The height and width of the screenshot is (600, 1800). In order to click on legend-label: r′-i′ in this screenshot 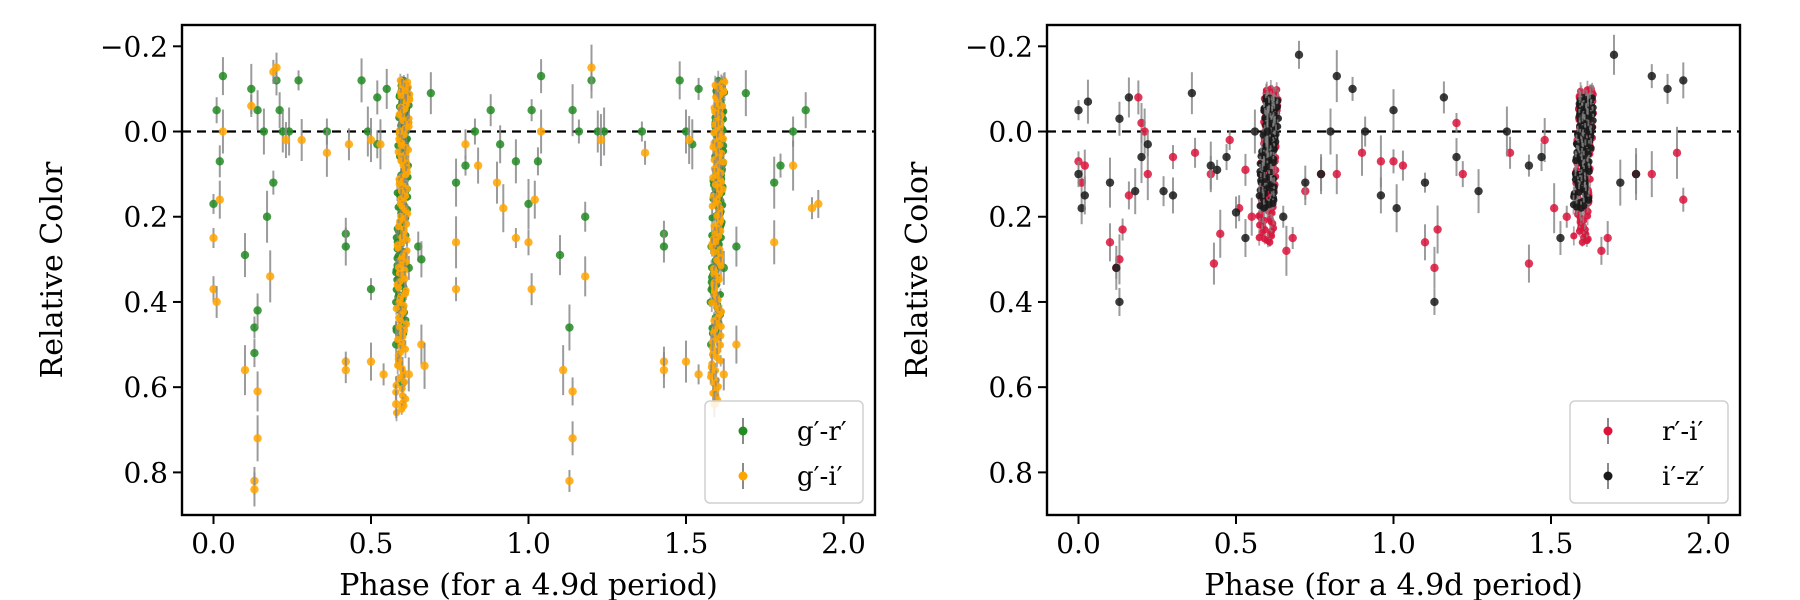, I will do `click(1682, 432)`.